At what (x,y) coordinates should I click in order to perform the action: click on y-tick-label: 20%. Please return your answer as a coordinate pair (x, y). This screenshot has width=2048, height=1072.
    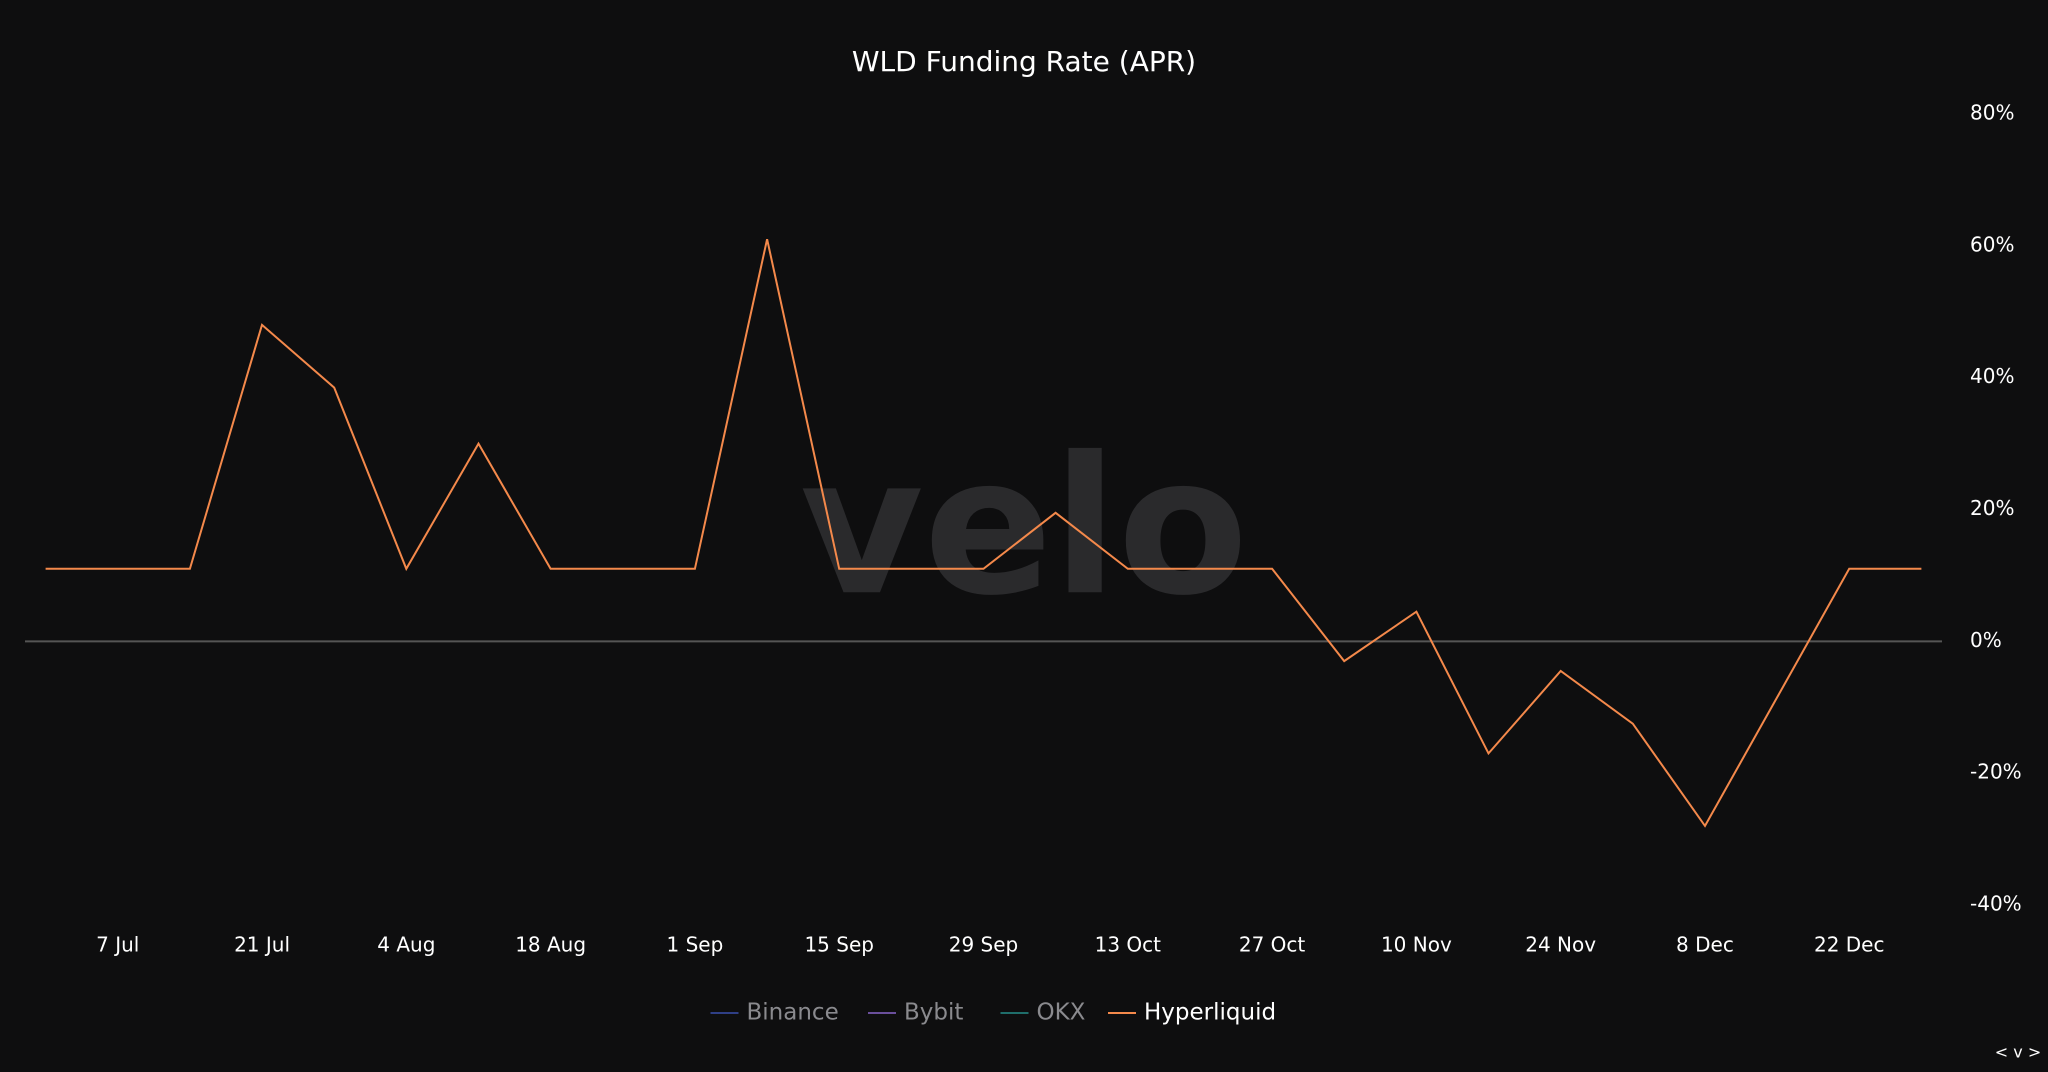
    Looking at the image, I should click on (1992, 508).